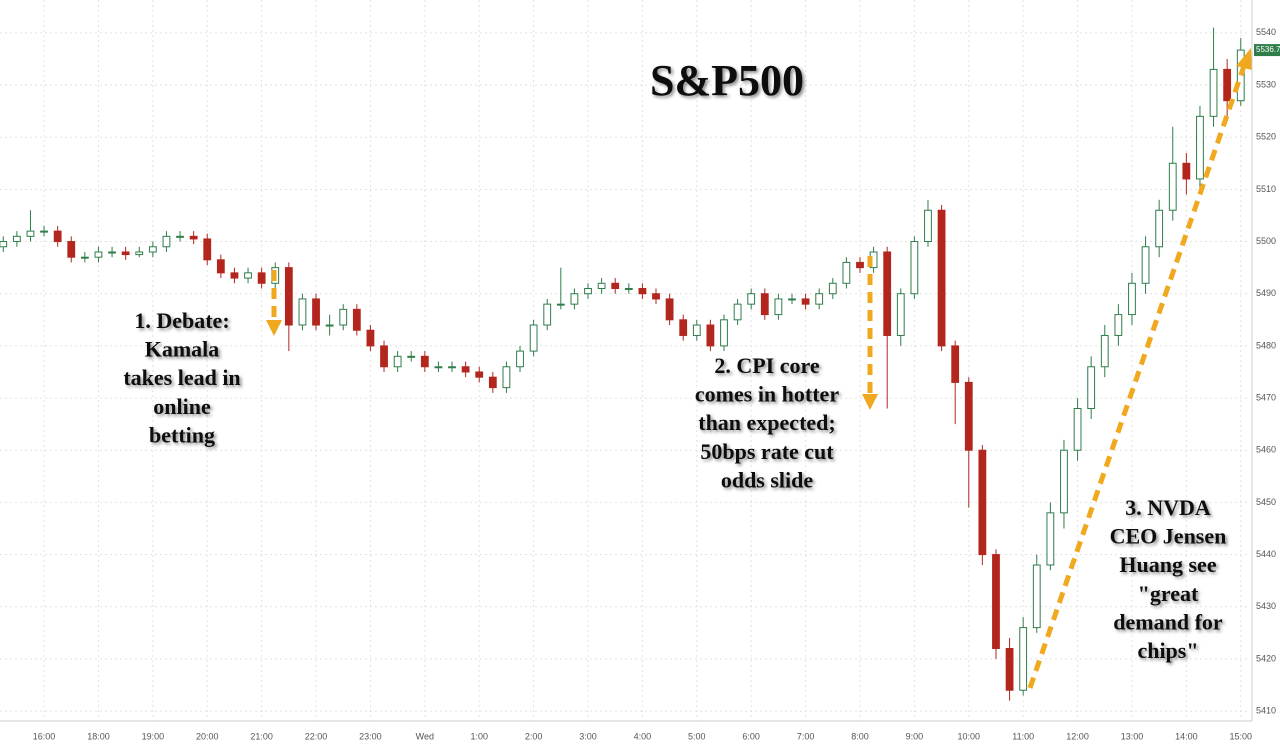  I want to click on annotation: CEO Jensen, so click(1168, 536).